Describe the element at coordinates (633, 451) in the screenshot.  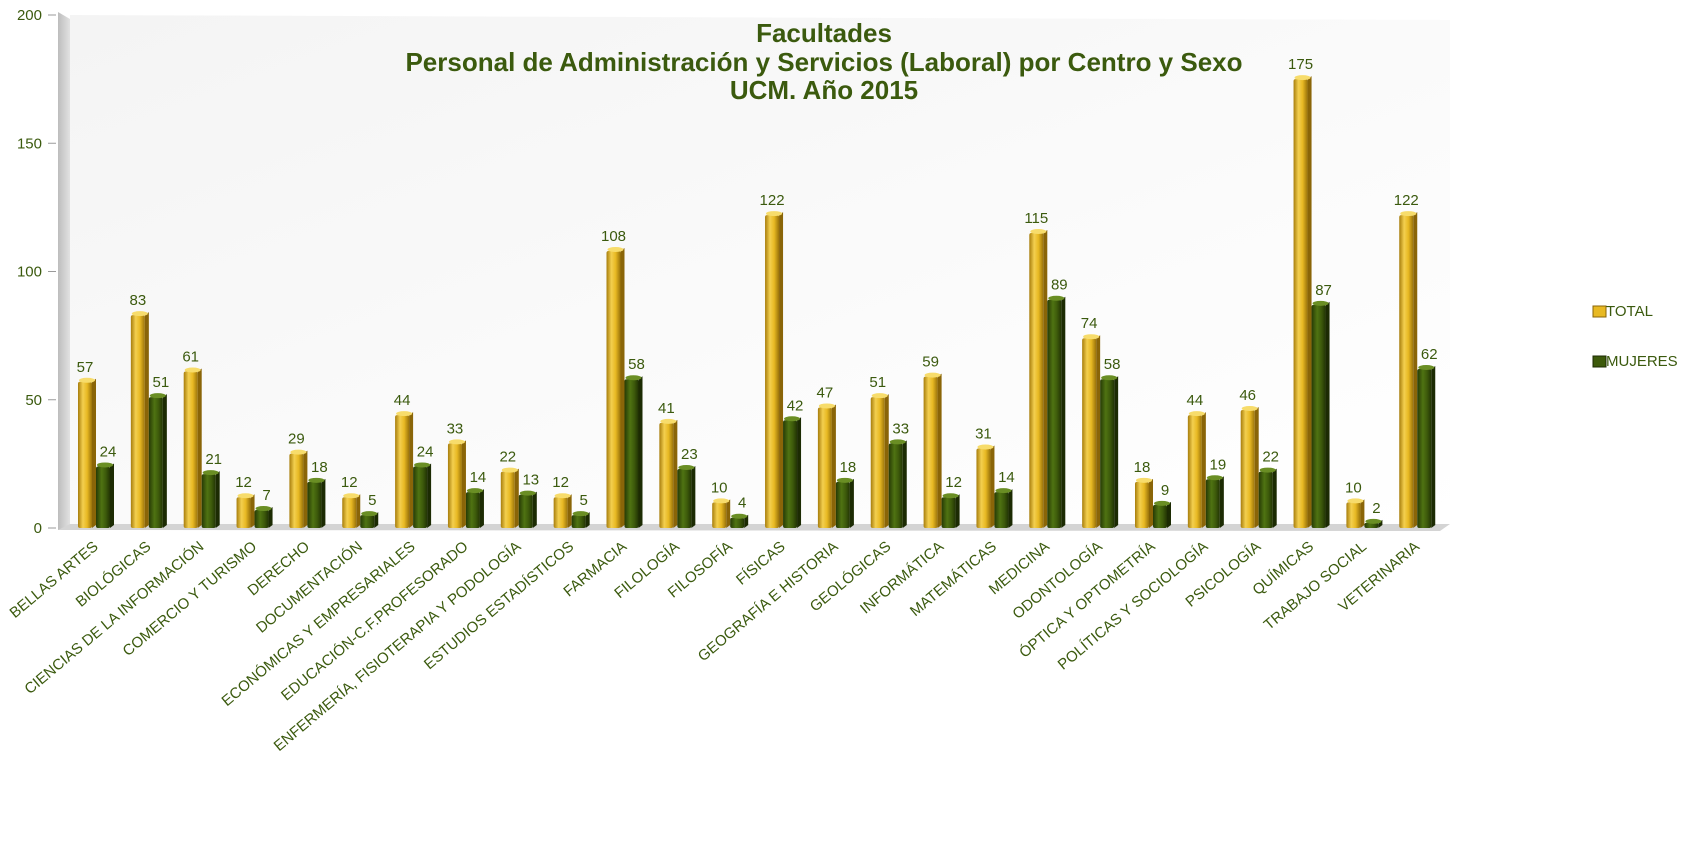
I see `bar-mujeres-farmacia` at that location.